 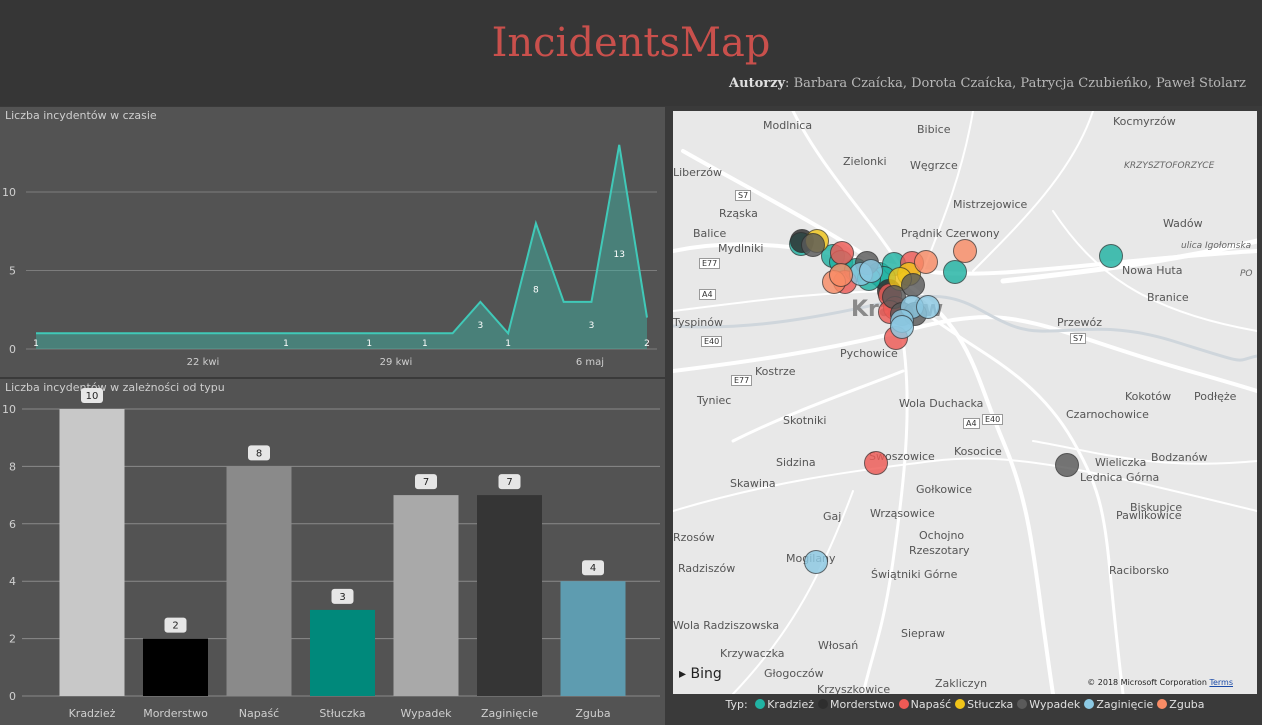 What do you see at coordinates (12, 270) in the screenshot?
I see `y-tick-label: 5` at bounding box center [12, 270].